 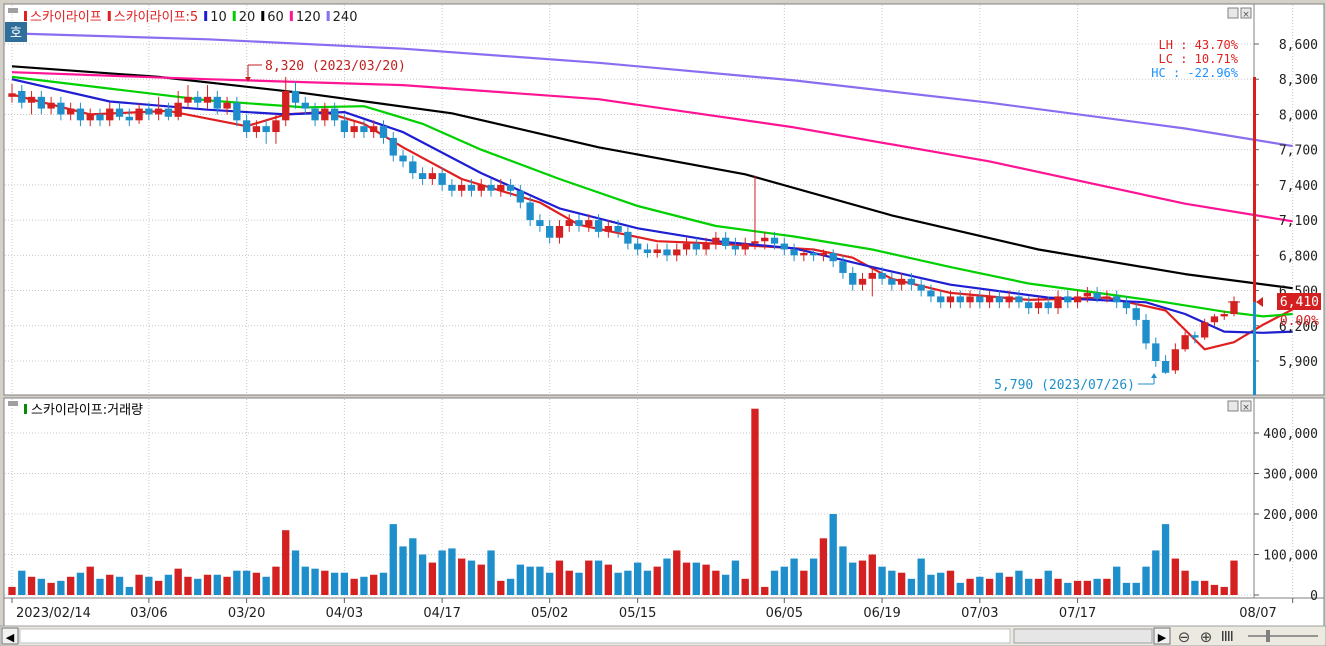 I want to click on zoom-slider, so click(x=1283, y=636).